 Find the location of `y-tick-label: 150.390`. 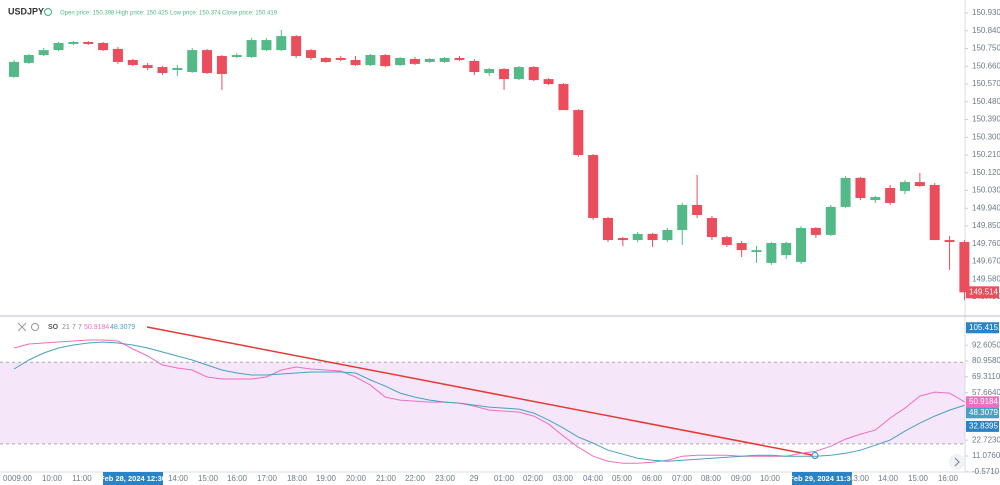

y-tick-label: 150.390 is located at coordinates (986, 119).